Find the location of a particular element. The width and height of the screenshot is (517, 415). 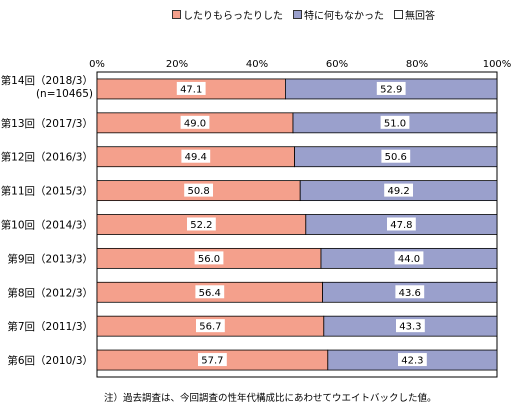

data-label: 57.7 is located at coordinates (212, 361).